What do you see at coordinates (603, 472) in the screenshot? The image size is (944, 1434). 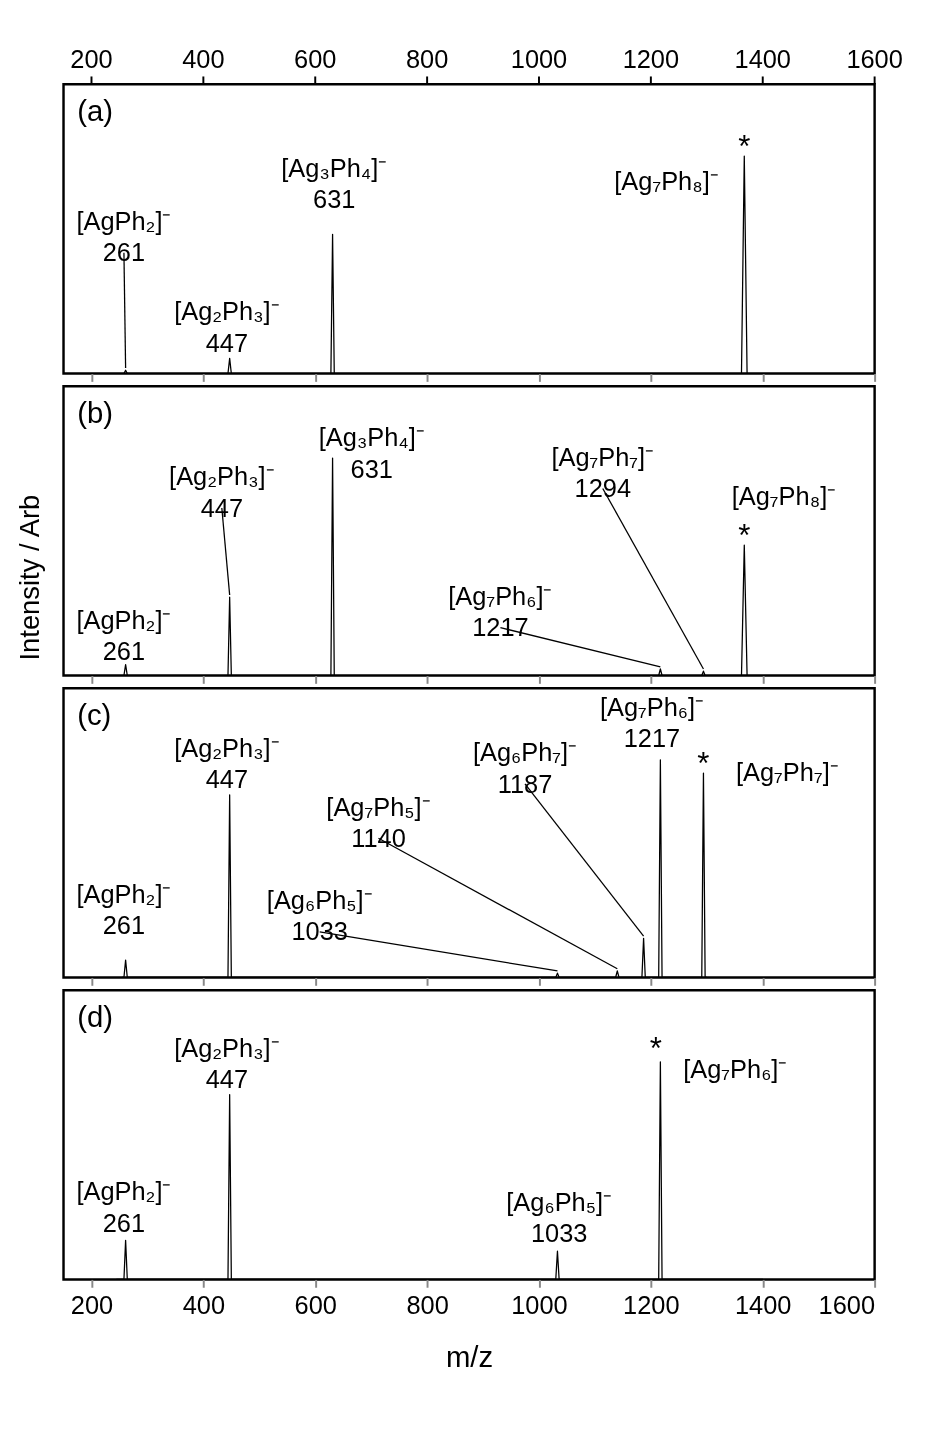 I see `annotation: [Ag₇Ph₇]⁻ 1294` at bounding box center [603, 472].